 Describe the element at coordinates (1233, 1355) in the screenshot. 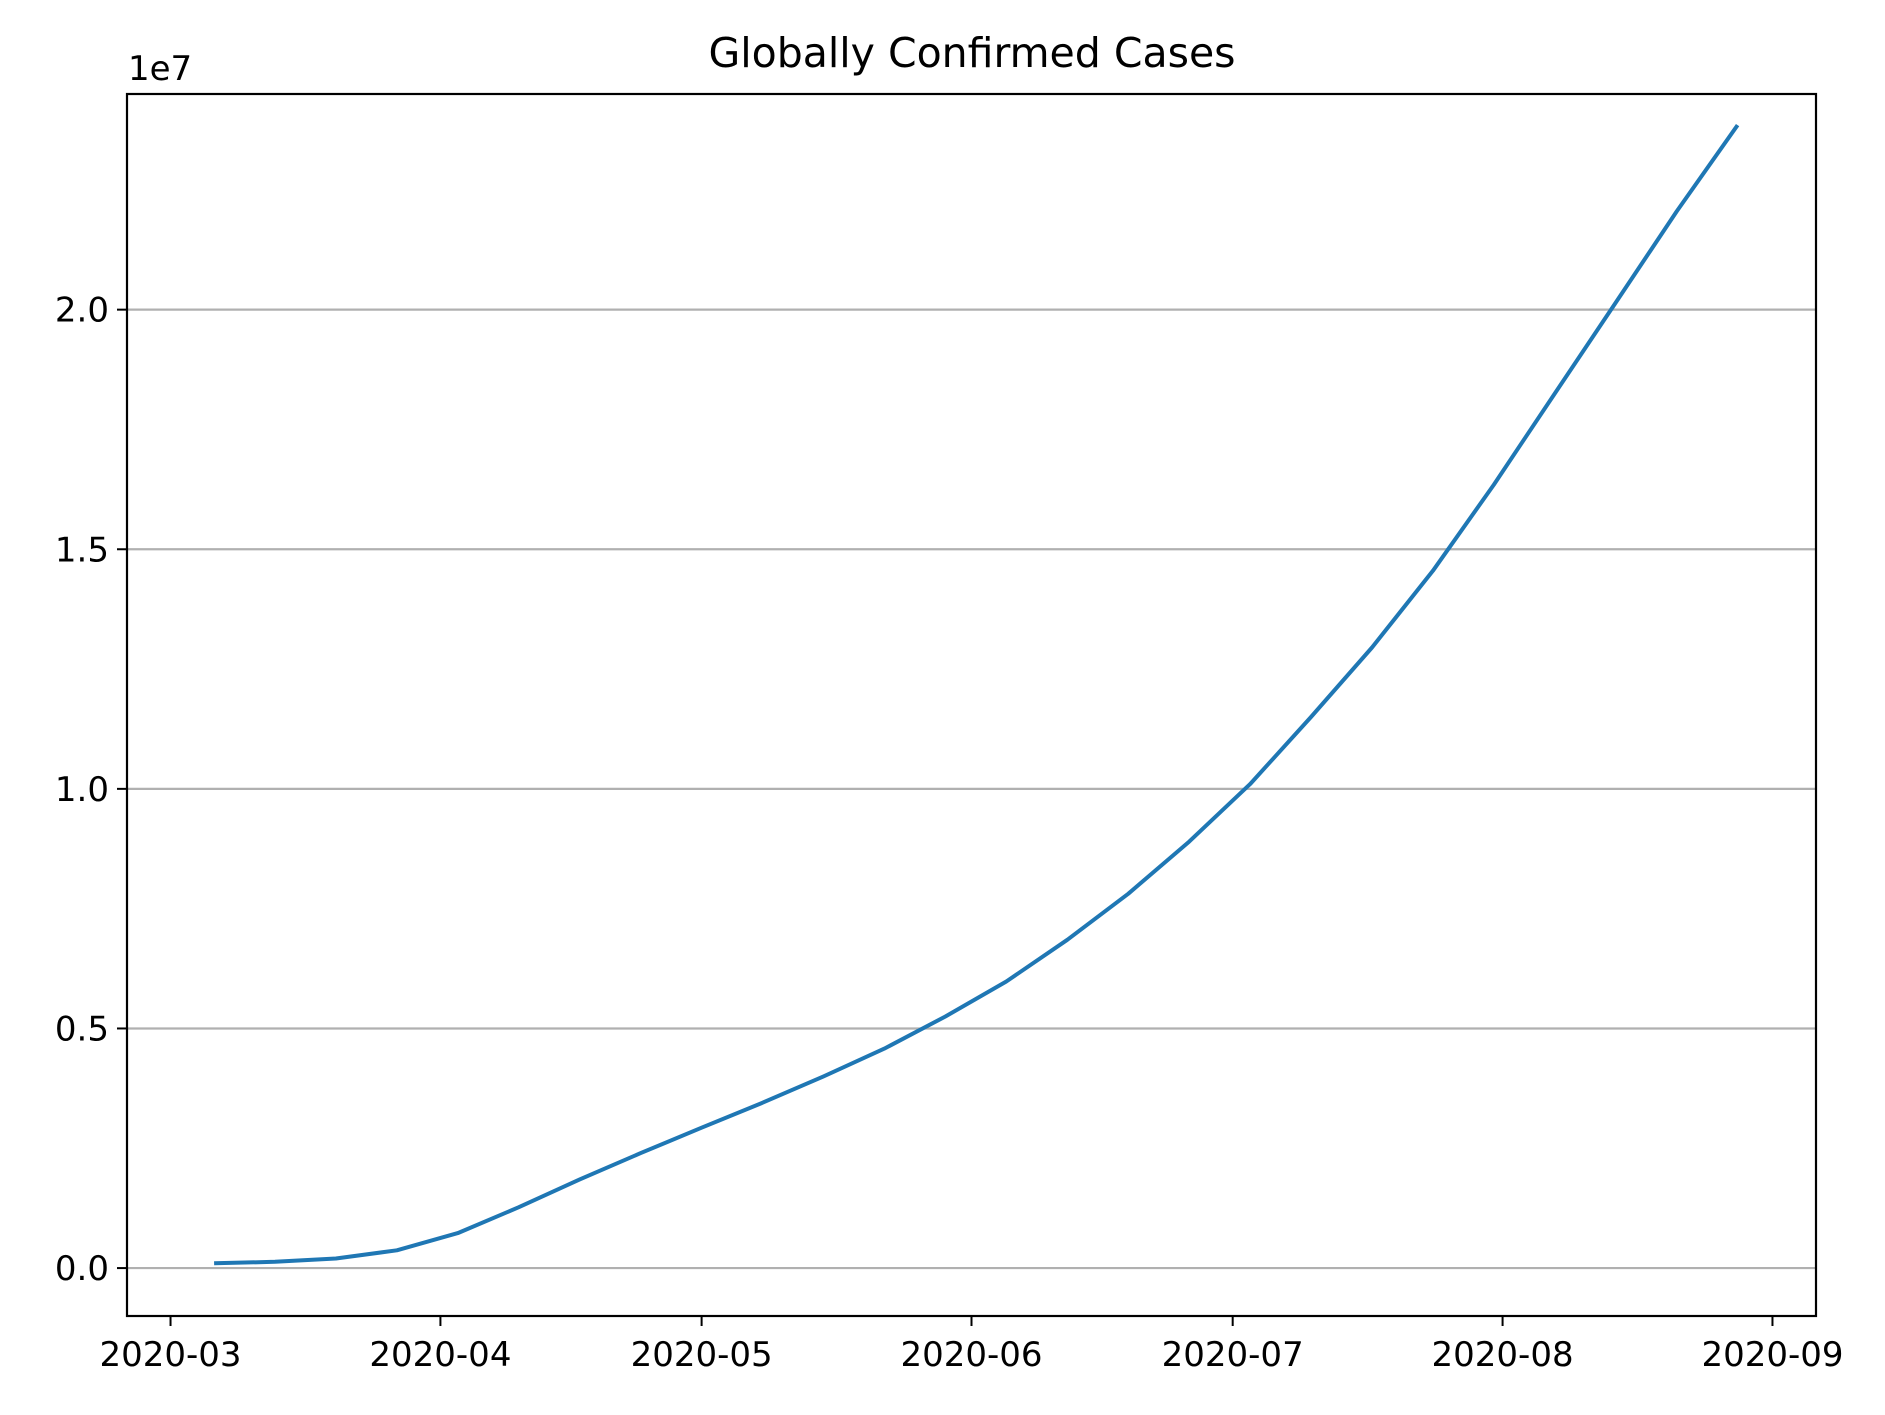

I see `x-tick-label: 2020-07` at that location.